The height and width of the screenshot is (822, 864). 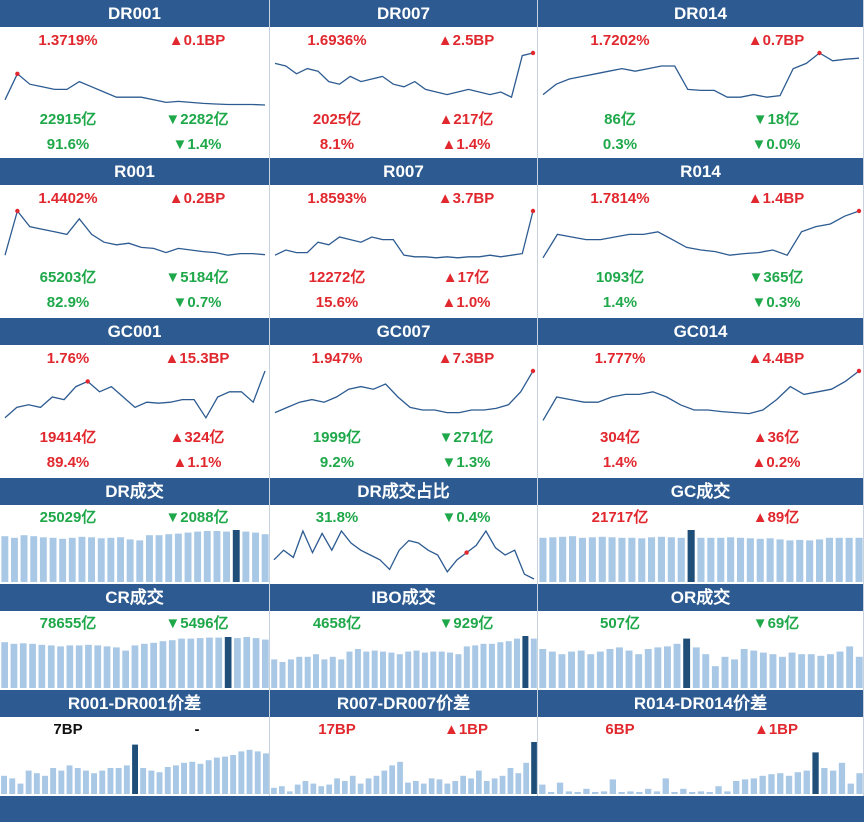 I want to click on panel-gc-volume: GC成交 21717亿 ▲89亿, so click(x=701, y=531).